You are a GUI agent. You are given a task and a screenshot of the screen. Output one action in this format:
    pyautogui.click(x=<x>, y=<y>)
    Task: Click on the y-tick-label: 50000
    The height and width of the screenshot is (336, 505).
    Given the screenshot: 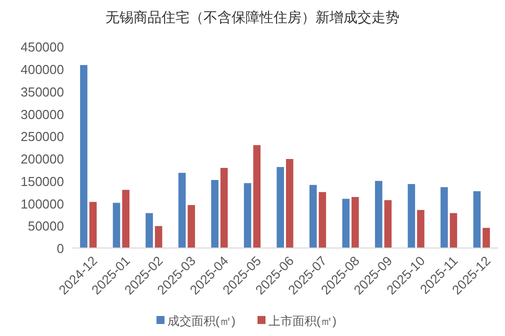 What is the action you would take?
    pyautogui.click(x=46, y=226)
    